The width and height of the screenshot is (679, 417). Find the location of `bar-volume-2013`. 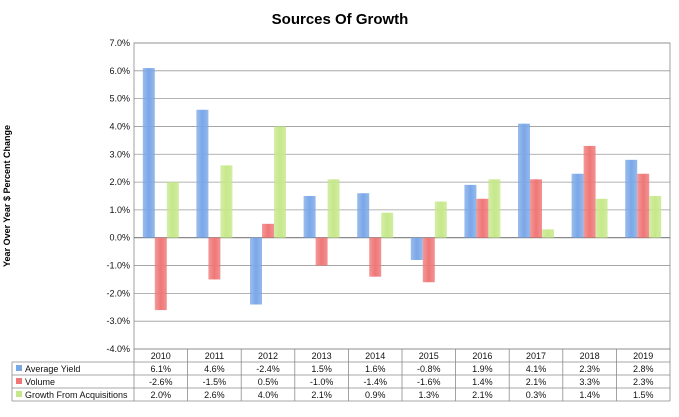

bar-volume-2013 is located at coordinates (321, 251).